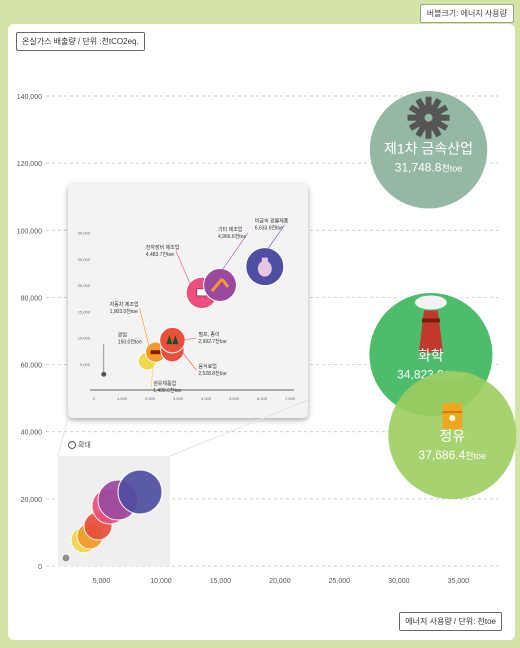 The width and height of the screenshot is (520, 648). What do you see at coordinates (466, 13) in the screenshot?
I see `bubble-size-legend: 버블크기: 에너지 사용량` at bounding box center [466, 13].